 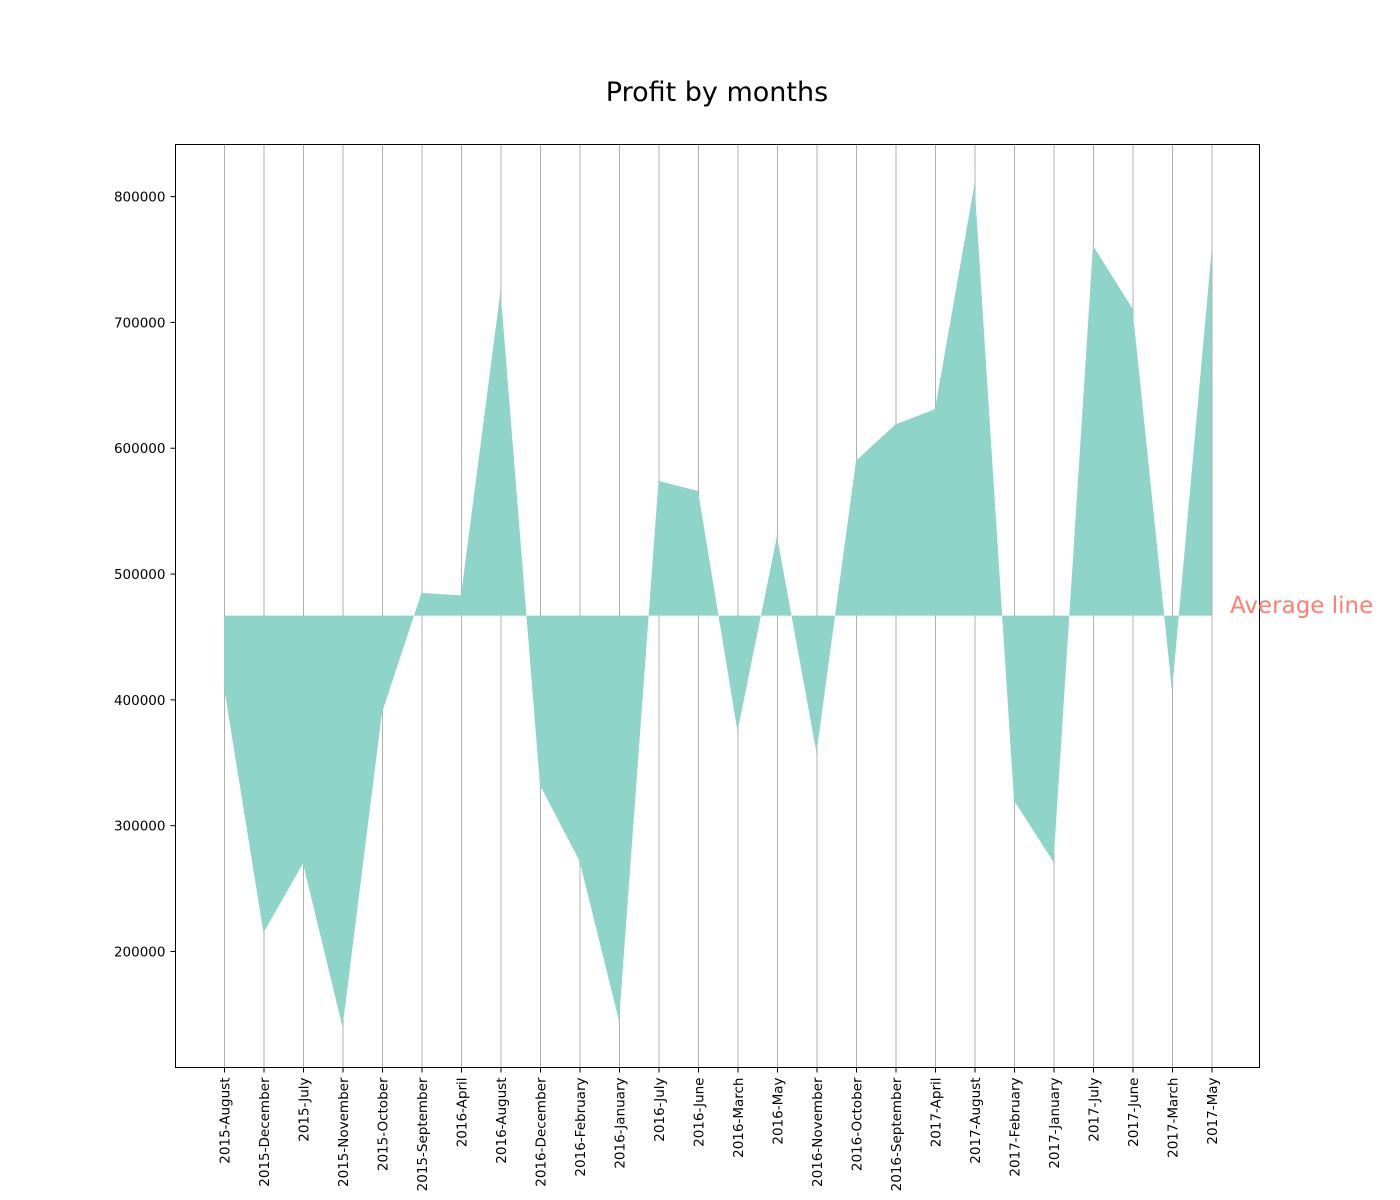 What do you see at coordinates (937, 1113) in the screenshot?
I see `x-tick-label: 2017-April` at bounding box center [937, 1113].